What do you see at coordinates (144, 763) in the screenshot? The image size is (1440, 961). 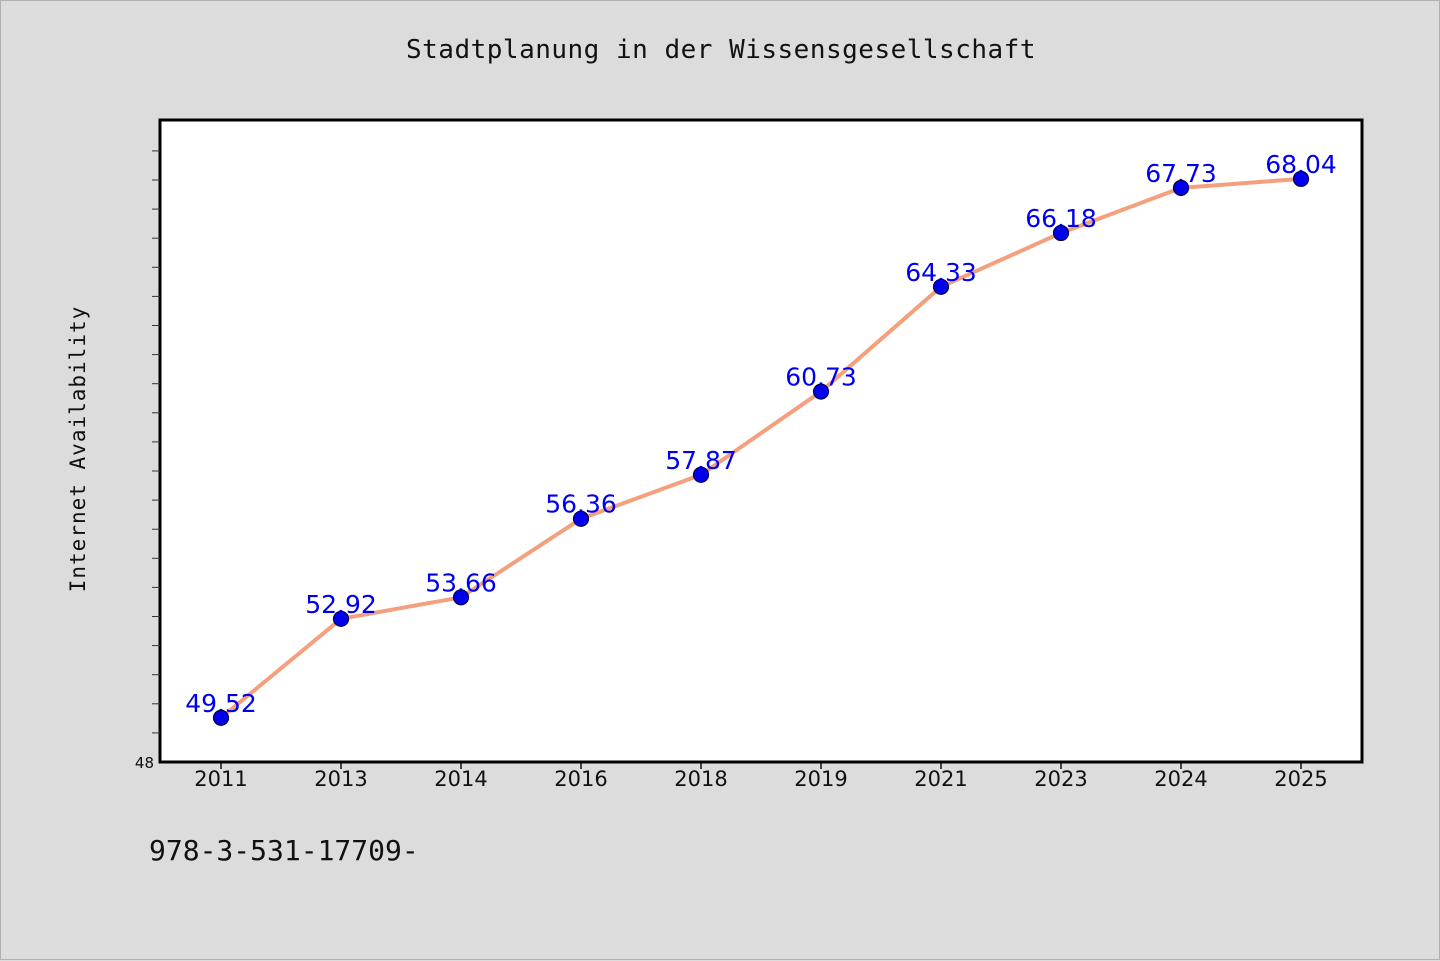 I see `y-tick-label: 48` at bounding box center [144, 763].